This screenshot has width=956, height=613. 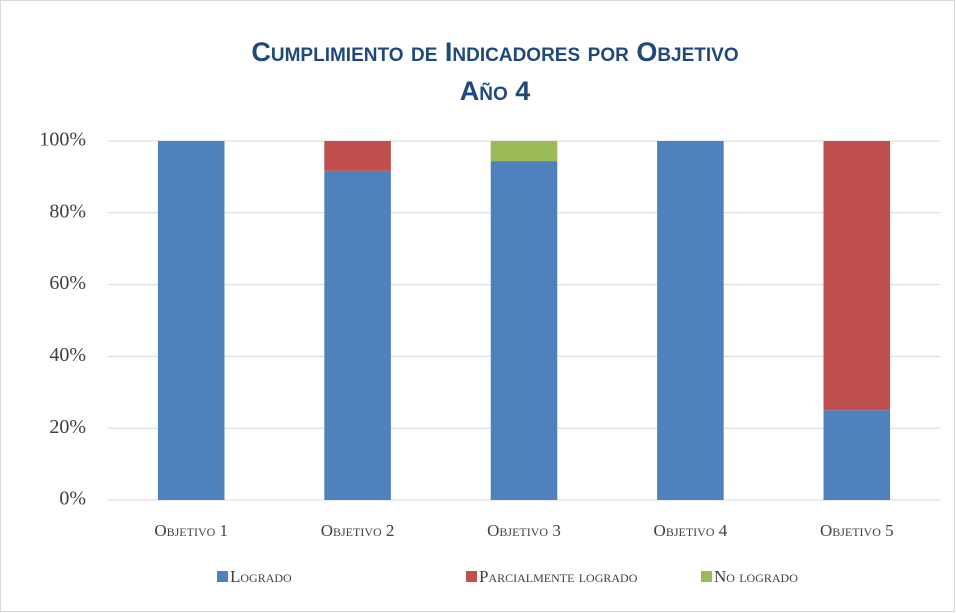 What do you see at coordinates (67, 283) in the screenshot?
I see `y-tick-label: 60%` at bounding box center [67, 283].